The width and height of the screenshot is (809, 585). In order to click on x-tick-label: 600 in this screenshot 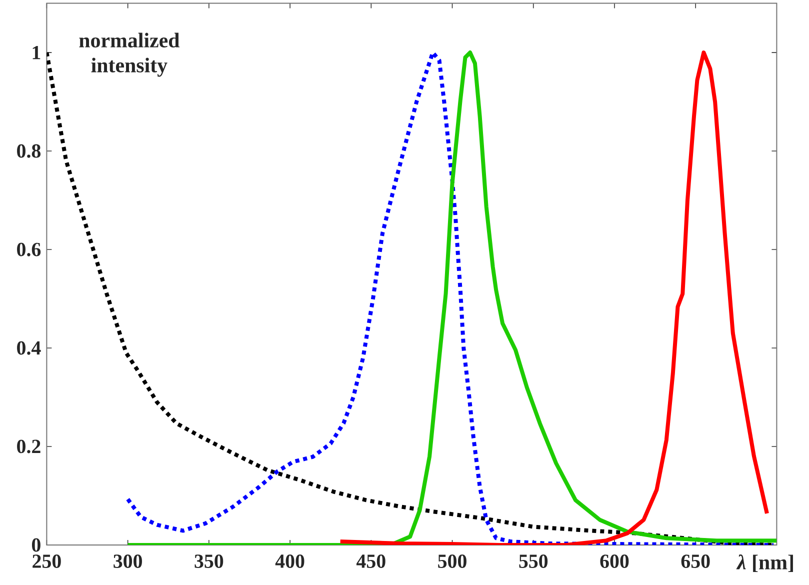, I will do `click(614, 561)`.